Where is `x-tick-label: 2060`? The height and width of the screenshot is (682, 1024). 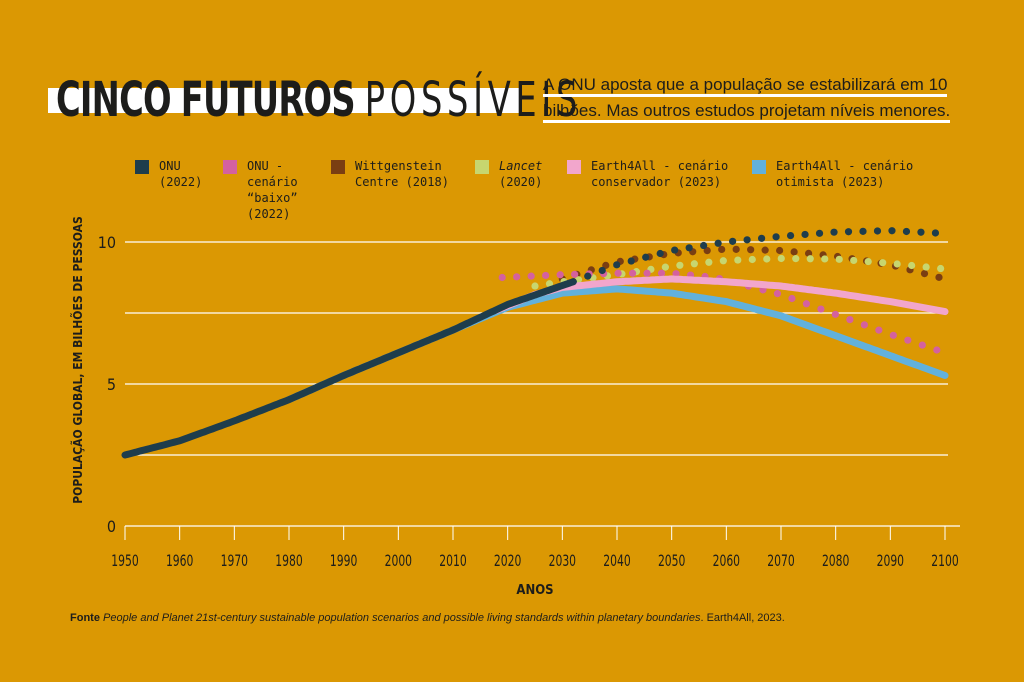
x-tick-label: 2060 is located at coordinates (726, 561).